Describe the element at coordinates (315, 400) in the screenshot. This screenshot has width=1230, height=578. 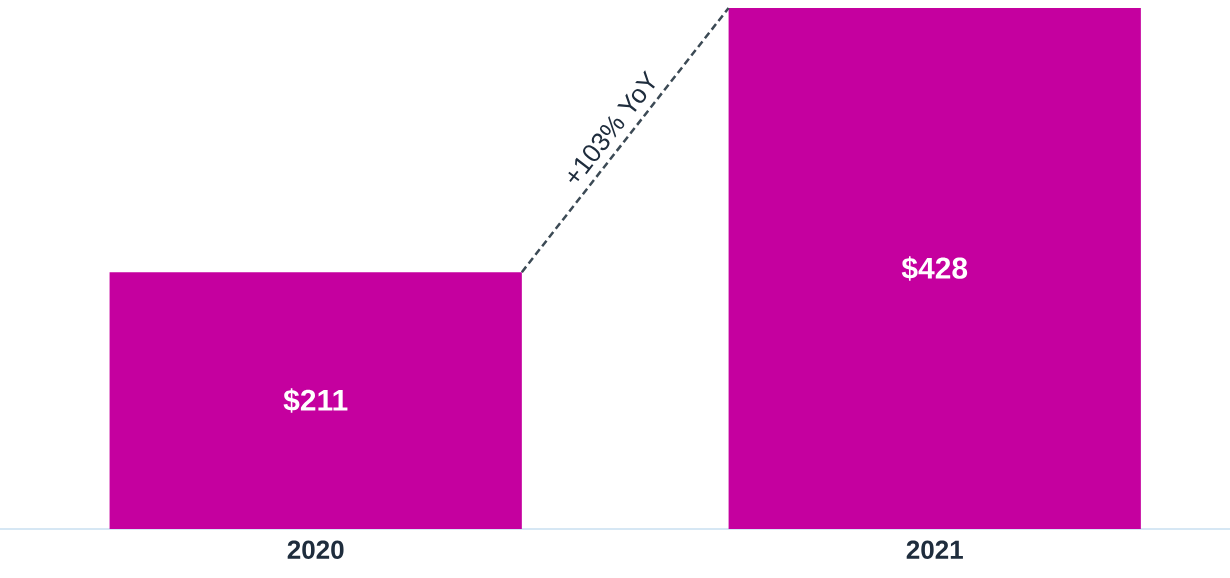
I see `data-label: $211` at that location.